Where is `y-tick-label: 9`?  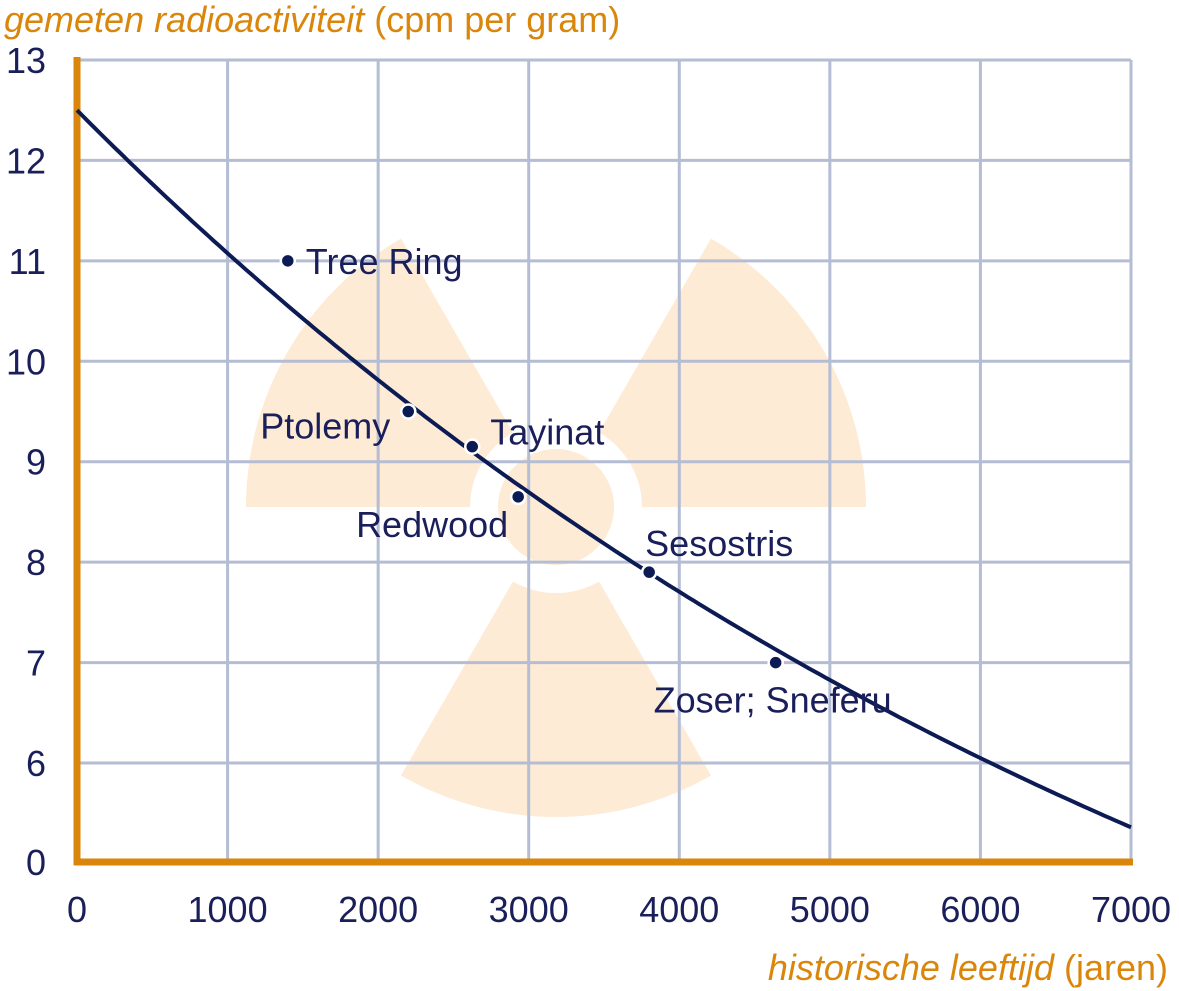
y-tick-label: 9 is located at coordinates (36, 462).